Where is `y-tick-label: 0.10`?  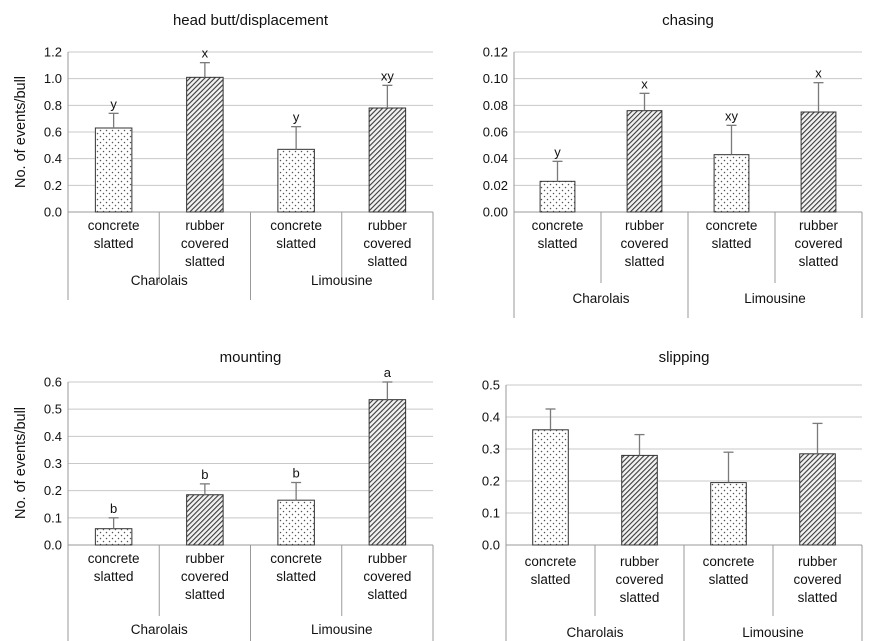
y-tick-label: 0.10 is located at coordinates (495, 78).